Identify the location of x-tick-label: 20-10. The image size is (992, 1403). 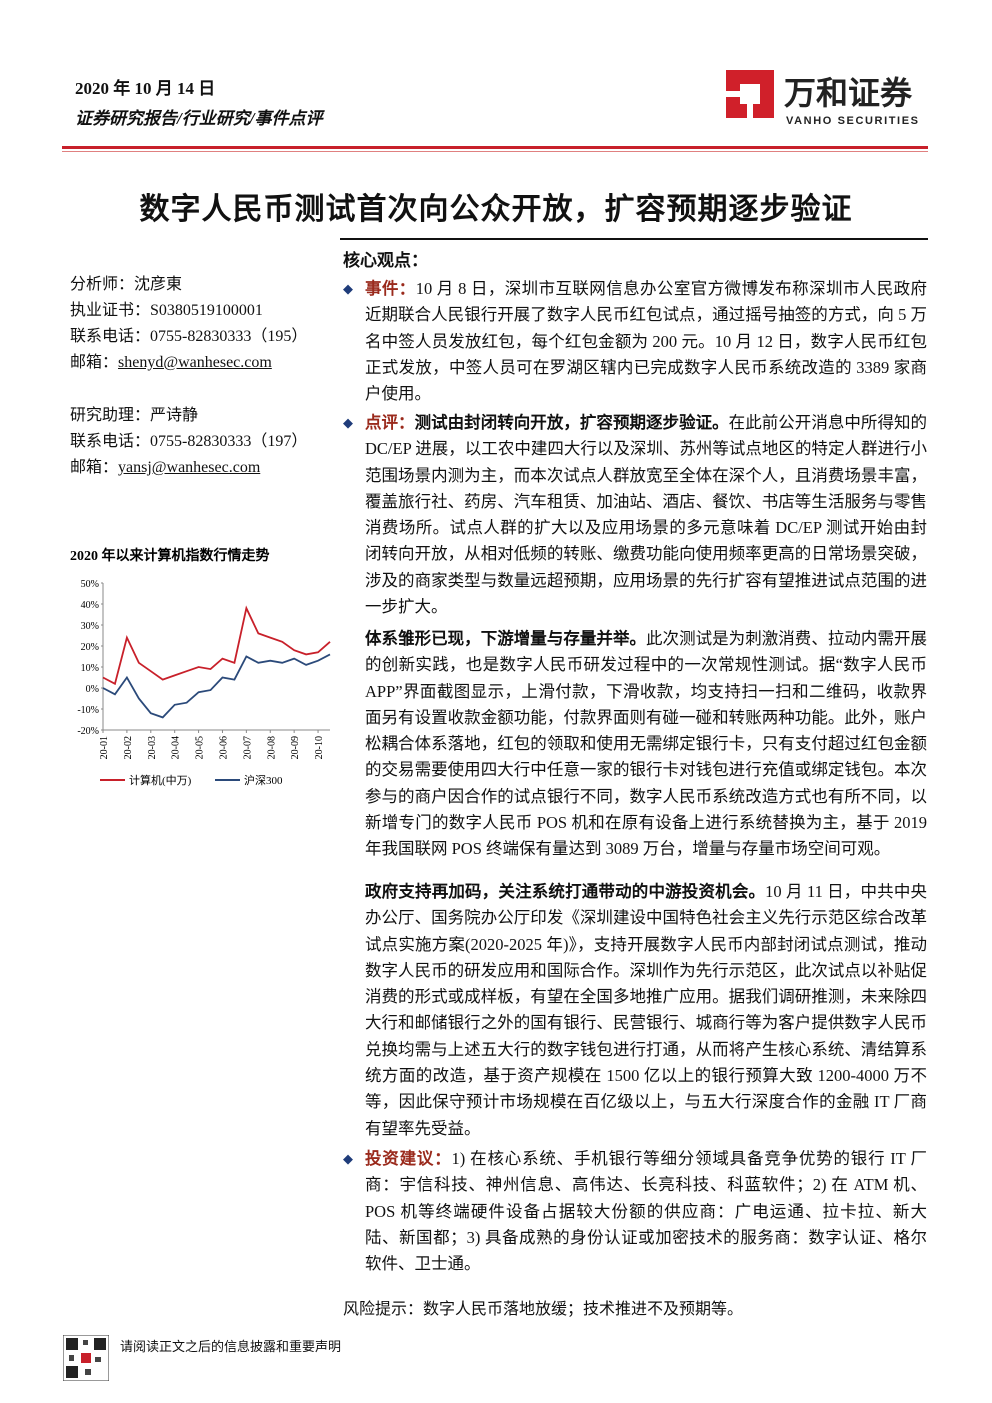
(319, 747).